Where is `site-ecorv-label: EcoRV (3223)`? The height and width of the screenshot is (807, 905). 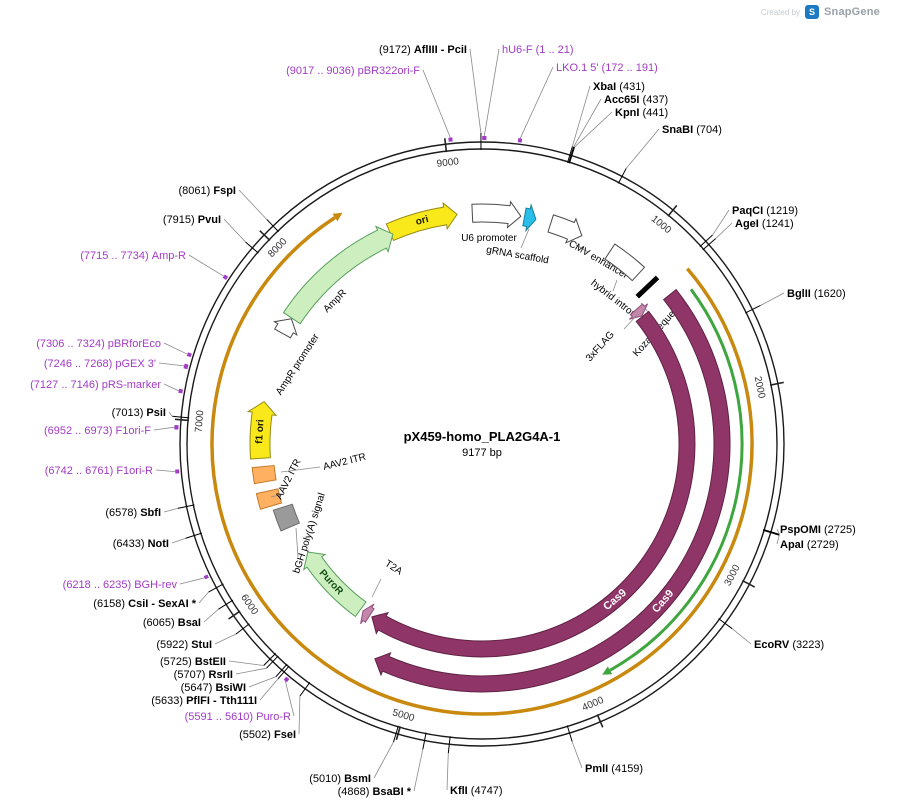 site-ecorv-label: EcoRV (3223) is located at coordinates (789, 645).